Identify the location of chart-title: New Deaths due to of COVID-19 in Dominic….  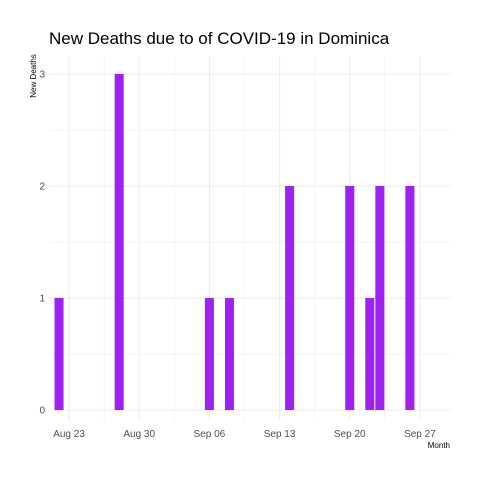
(219, 38).